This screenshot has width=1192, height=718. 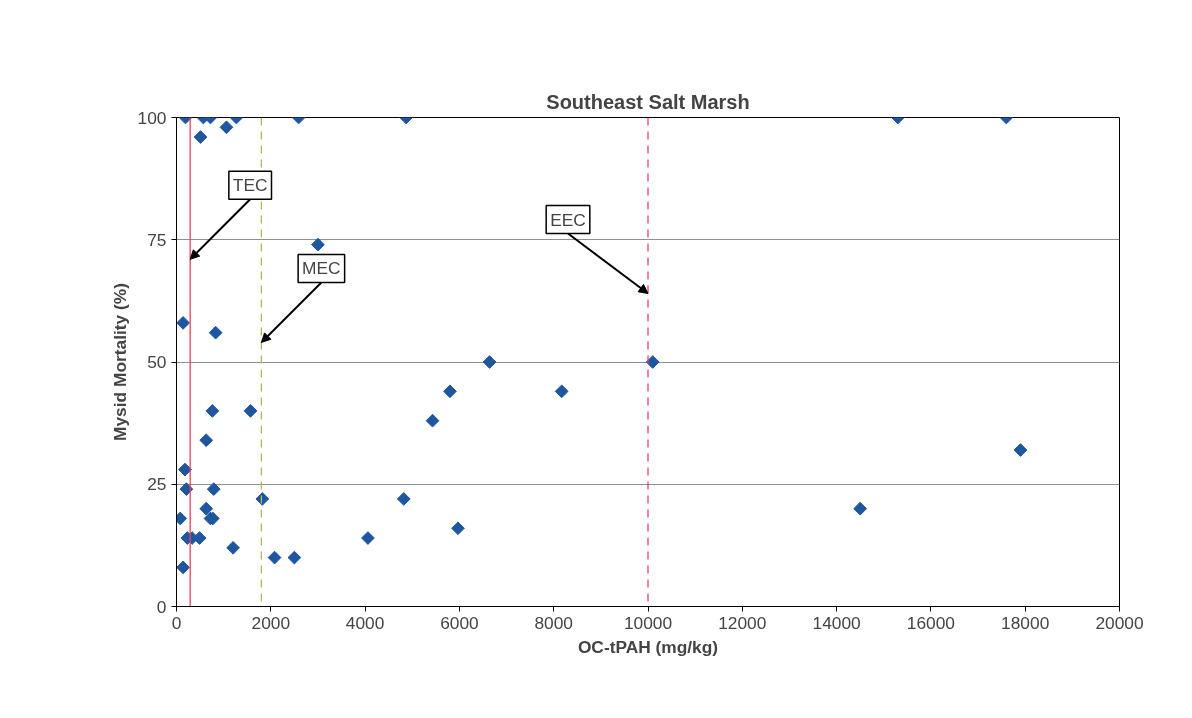 I want to click on x-tick-label: 16000, so click(x=930, y=622).